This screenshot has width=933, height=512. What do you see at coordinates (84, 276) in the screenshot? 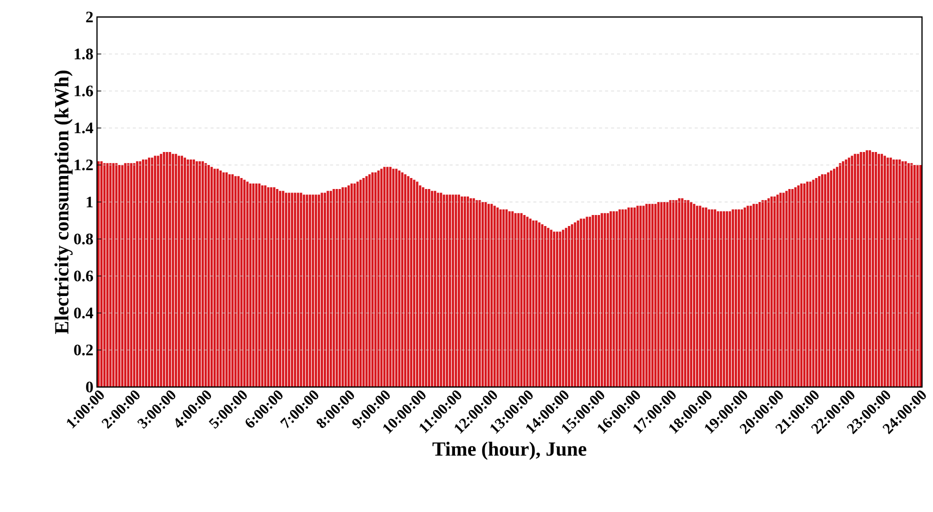
I see `y-tick-label: 0.6` at bounding box center [84, 276].